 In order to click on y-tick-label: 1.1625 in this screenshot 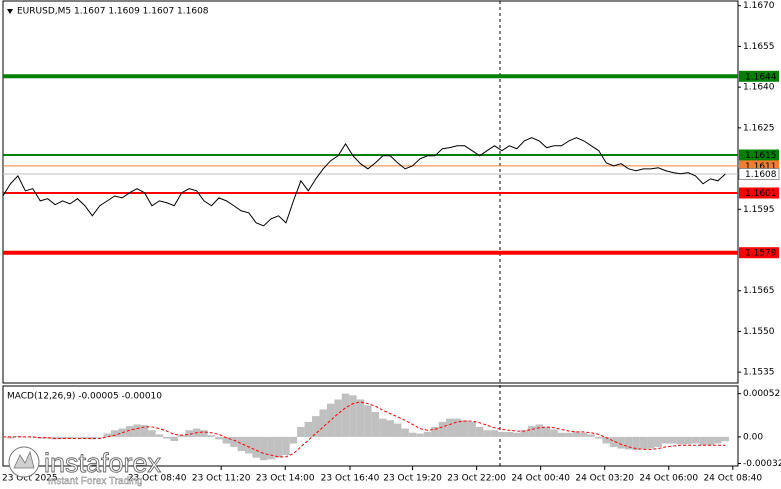, I will do `click(759, 128)`.